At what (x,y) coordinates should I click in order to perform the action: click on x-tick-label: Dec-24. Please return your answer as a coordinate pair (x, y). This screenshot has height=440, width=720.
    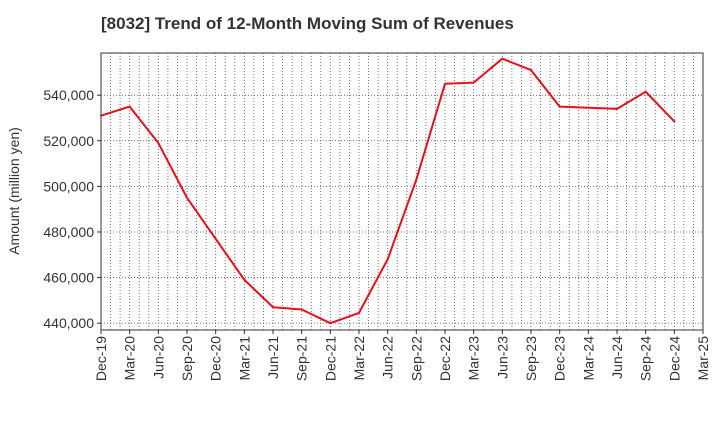
    Looking at the image, I should click on (674, 358).